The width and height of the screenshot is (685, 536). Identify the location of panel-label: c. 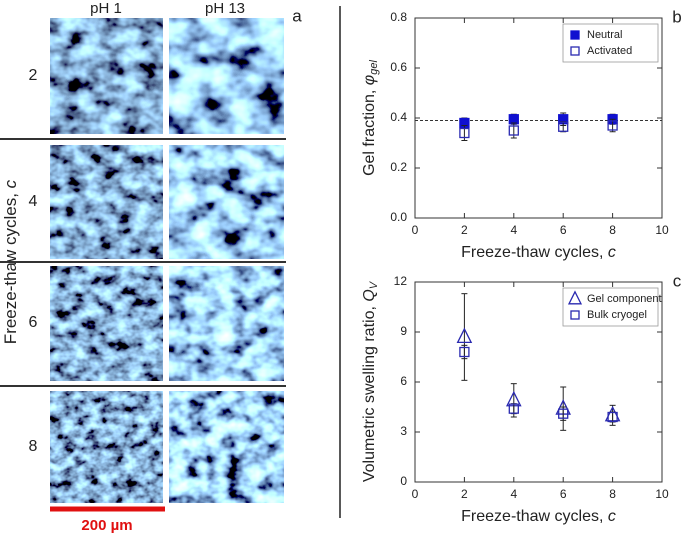
(677, 280).